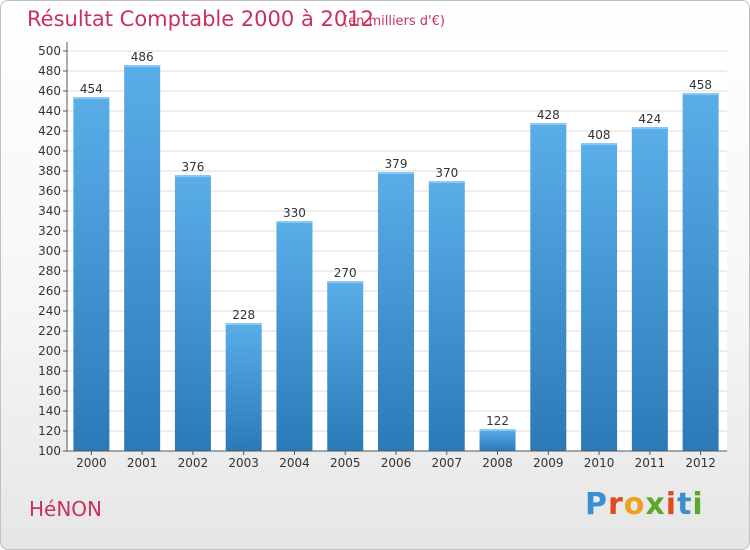  Describe the element at coordinates (49, 291) in the screenshot. I see `y-tick-label: 260` at that location.